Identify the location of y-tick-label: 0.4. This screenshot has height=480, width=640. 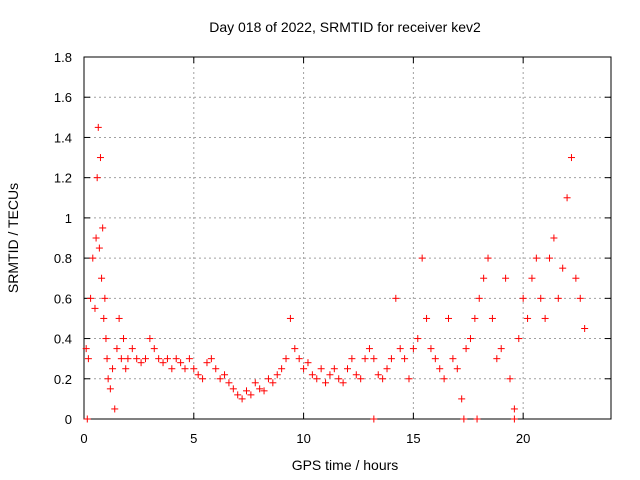
(63, 339).